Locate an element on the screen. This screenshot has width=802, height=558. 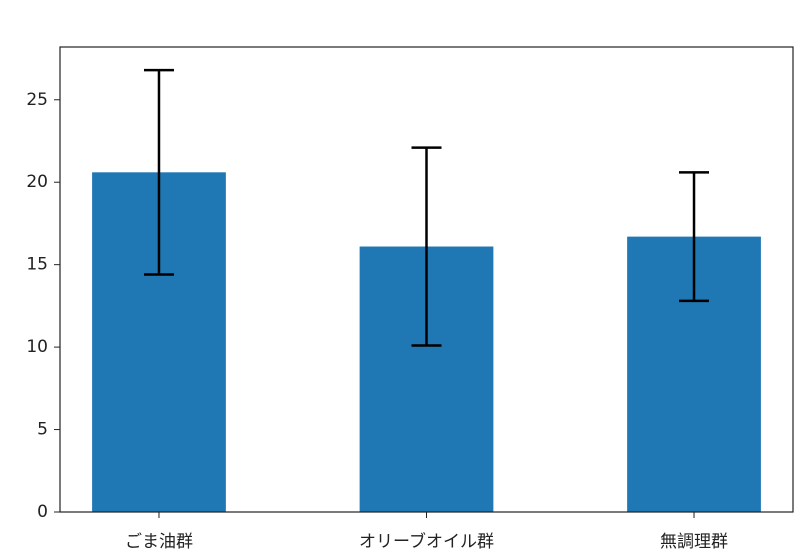
y-tick-label: 5 is located at coordinates (42, 430).